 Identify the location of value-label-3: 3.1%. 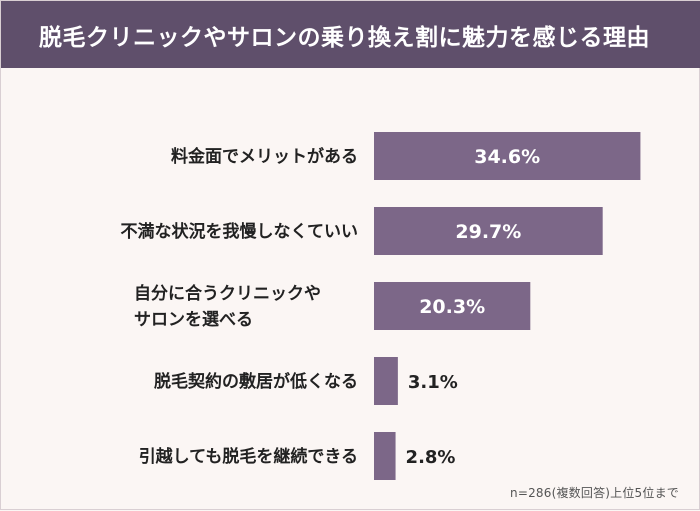
(433, 382).